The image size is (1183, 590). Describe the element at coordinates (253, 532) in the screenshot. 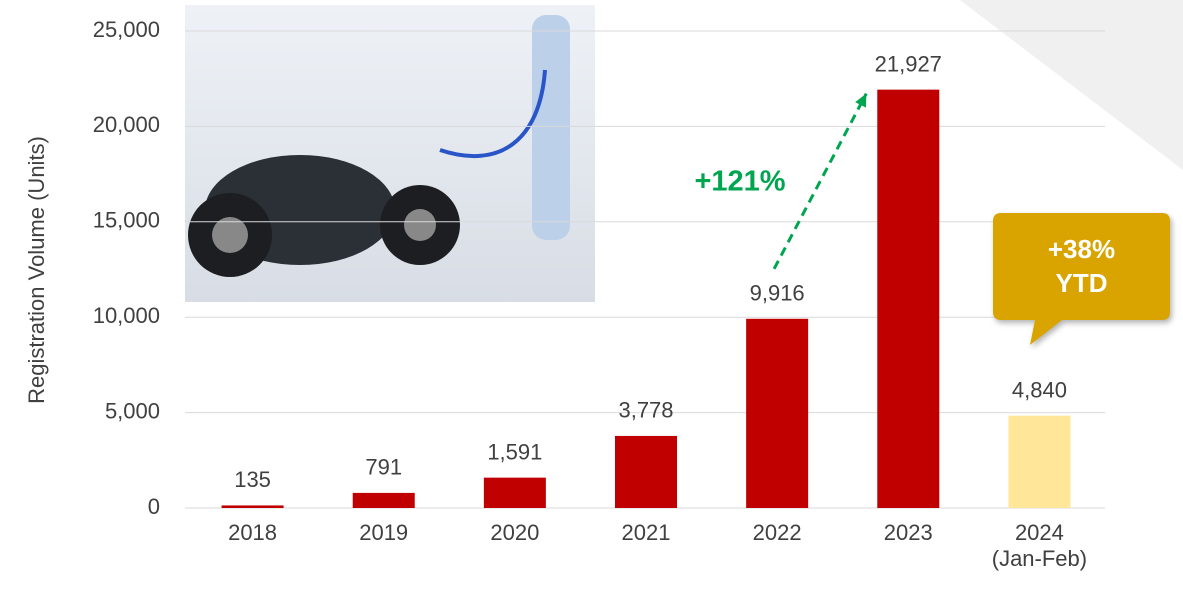

I see `x-tick-label: 2018` at that location.